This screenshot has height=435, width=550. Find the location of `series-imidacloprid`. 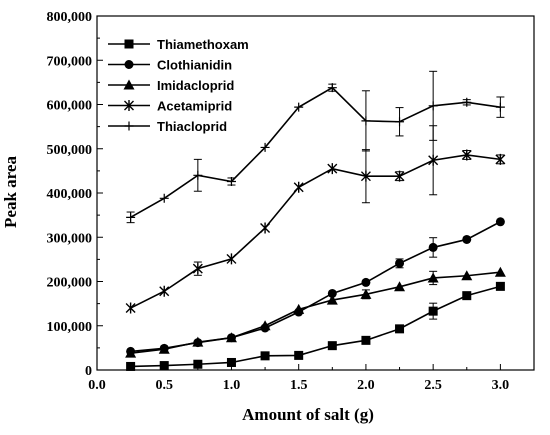

series-imidacloprid is located at coordinates (315, 312).